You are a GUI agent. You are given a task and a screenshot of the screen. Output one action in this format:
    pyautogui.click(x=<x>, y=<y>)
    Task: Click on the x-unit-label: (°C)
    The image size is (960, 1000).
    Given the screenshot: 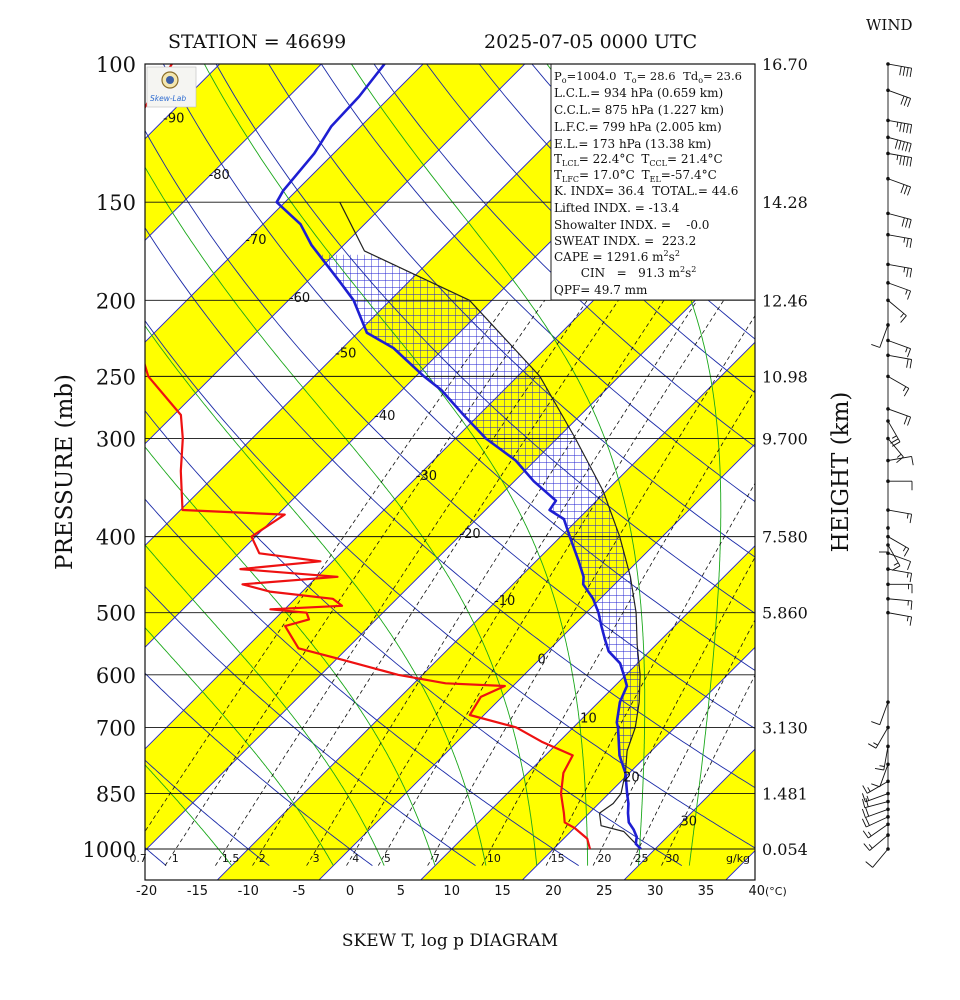 What is the action you would take?
    pyautogui.click(x=776, y=891)
    